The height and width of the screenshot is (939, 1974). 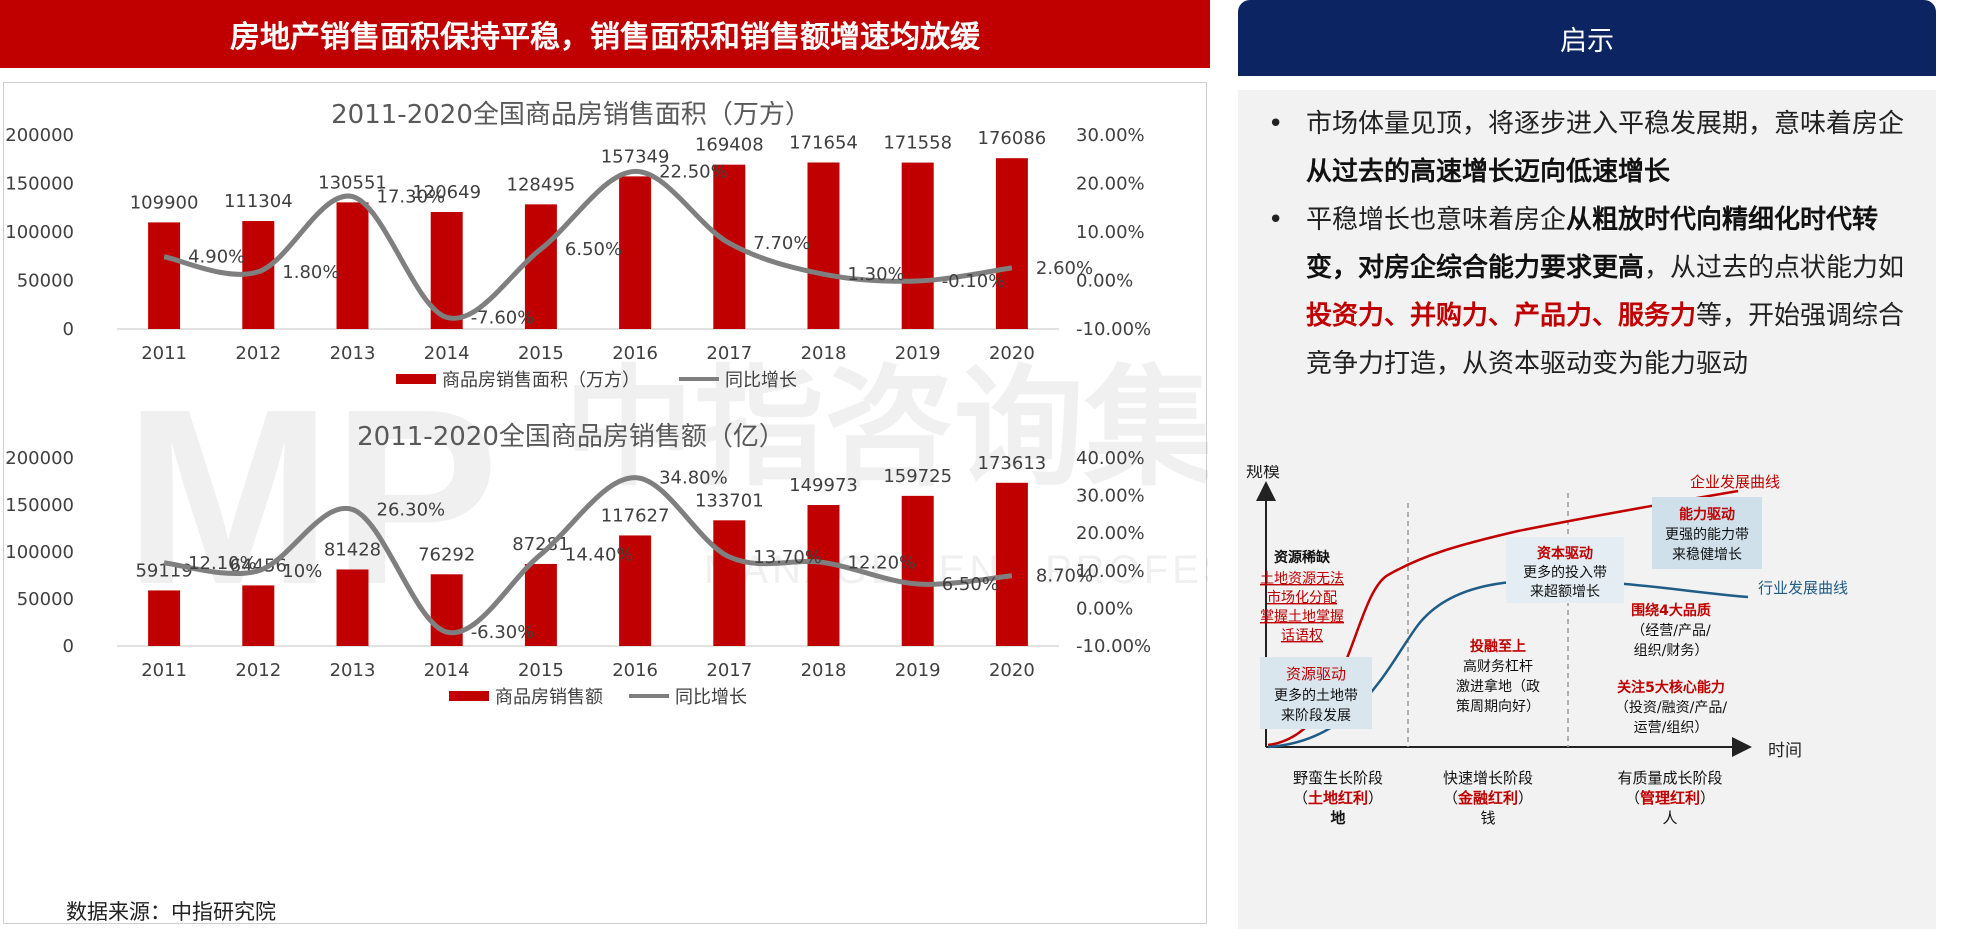 I want to click on bar-data-label: 120649, so click(x=446, y=192).